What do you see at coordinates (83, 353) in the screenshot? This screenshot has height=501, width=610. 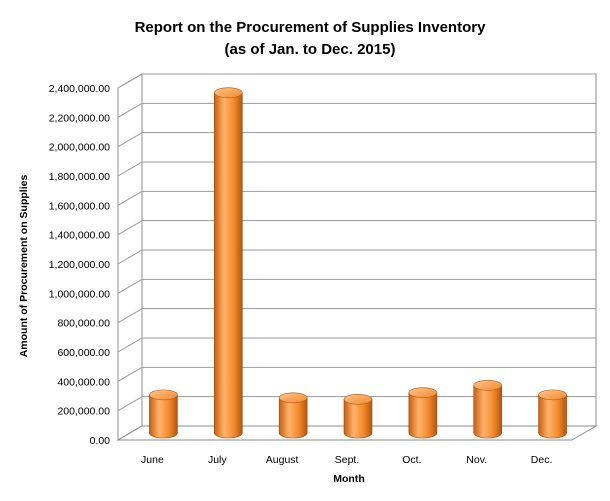 I see `y-tick-label: 600,000.00` at bounding box center [83, 353].